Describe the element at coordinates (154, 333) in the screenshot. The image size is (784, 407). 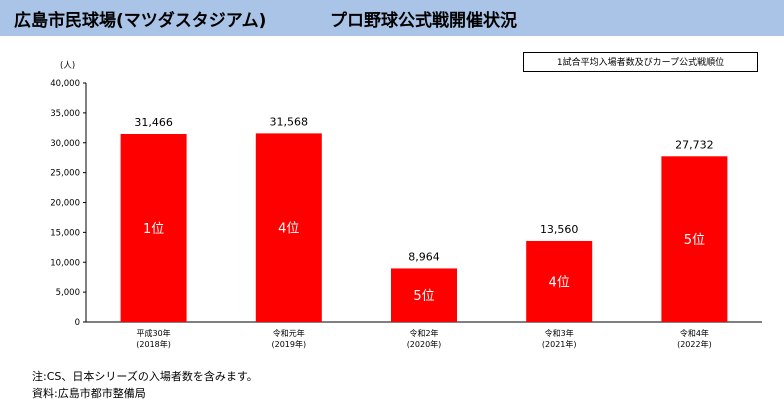
I see `x-tick-label: 平成30年` at that location.